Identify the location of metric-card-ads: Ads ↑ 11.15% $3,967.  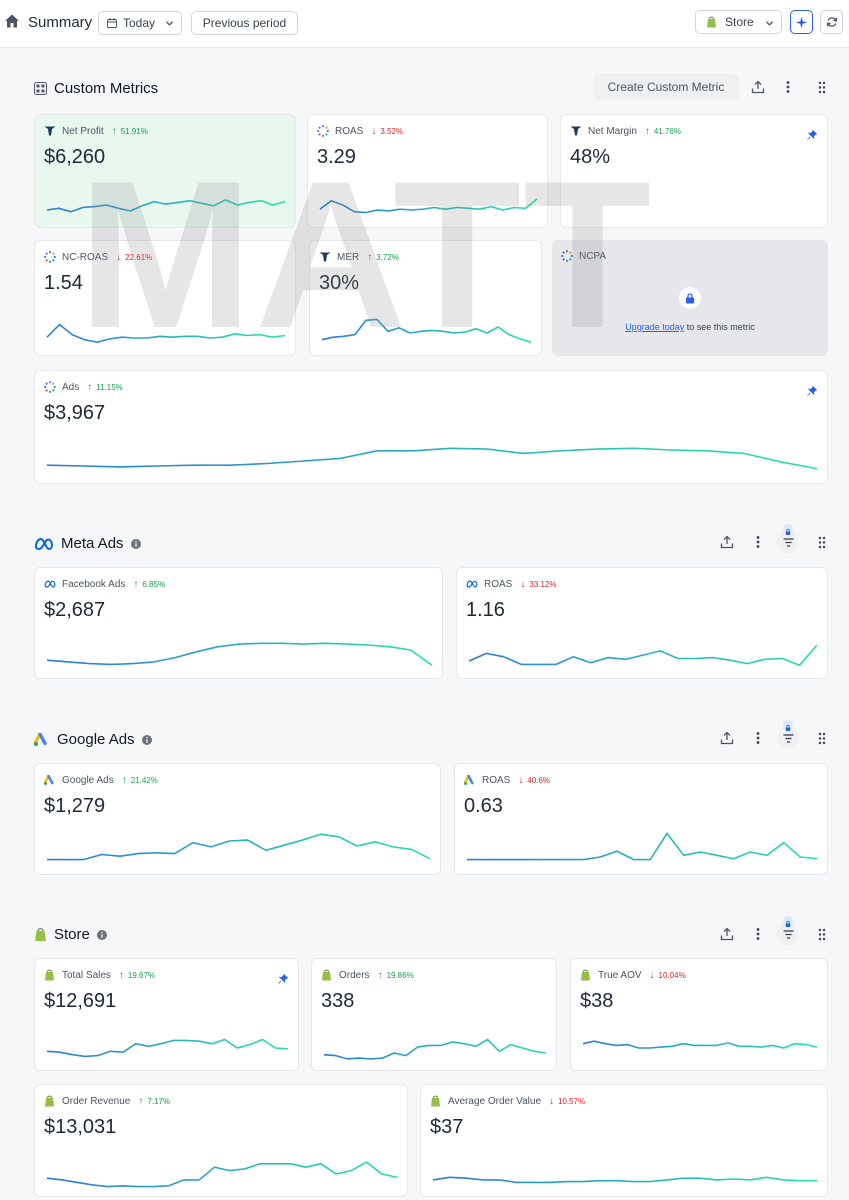
(431, 427).